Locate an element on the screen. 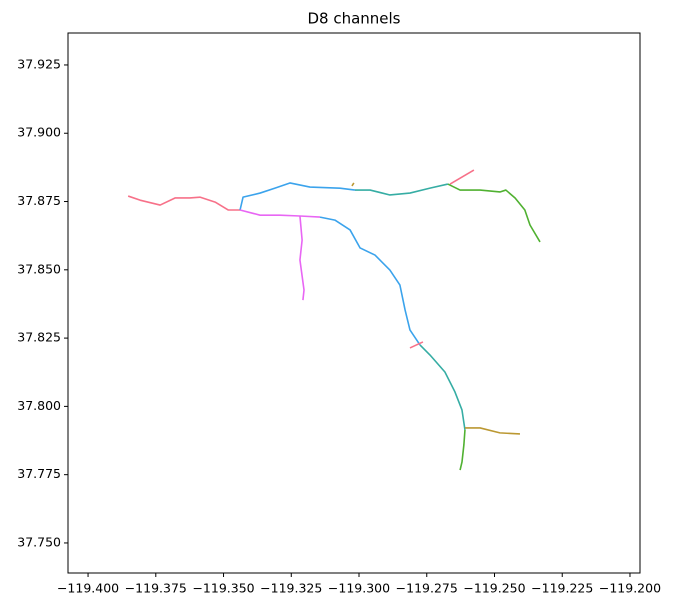 The width and height of the screenshot is (677, 610). y-tick-label: 37.775 is located at coordinates (39, 473).